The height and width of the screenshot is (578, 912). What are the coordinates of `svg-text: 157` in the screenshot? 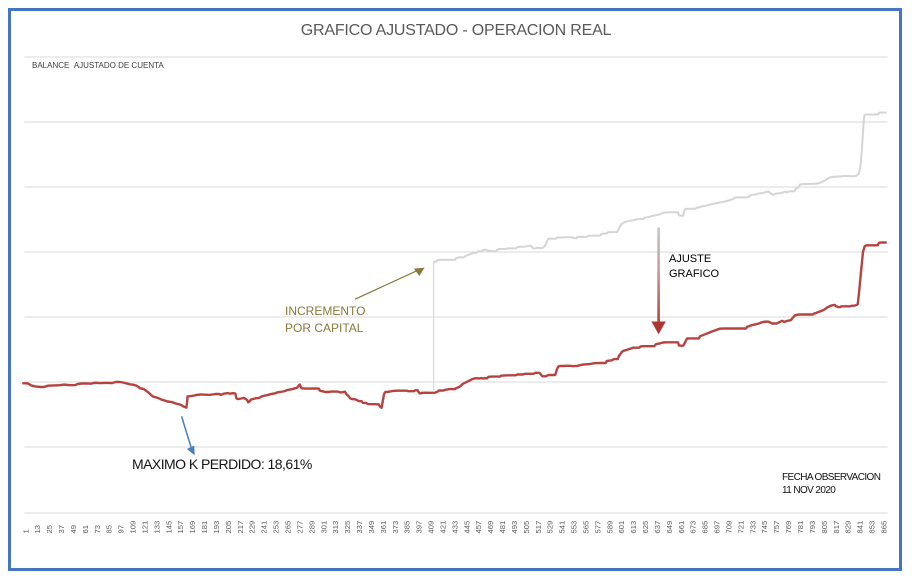 It's located at (180, 527).